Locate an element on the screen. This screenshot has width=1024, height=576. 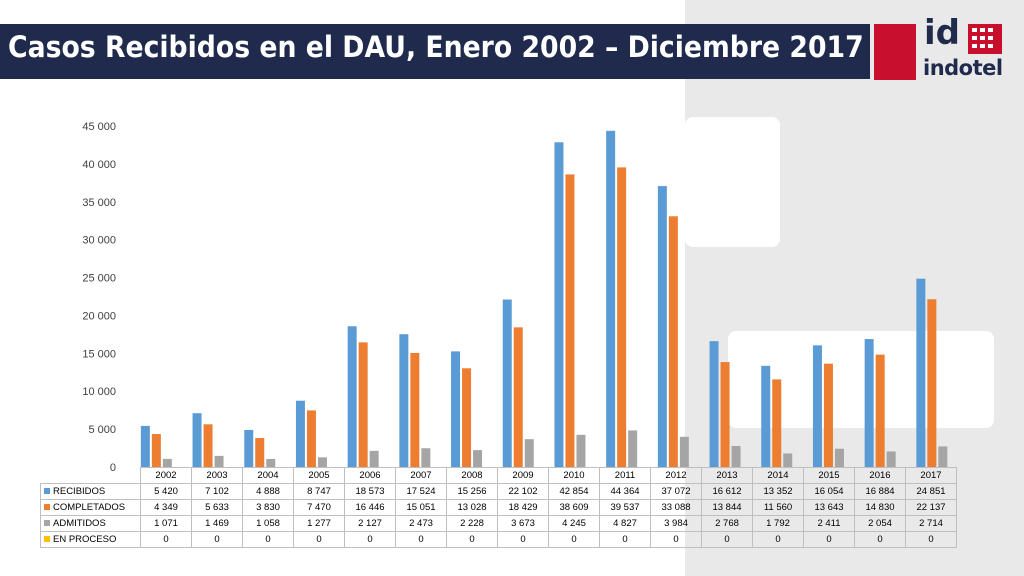
legend-entry: ADMITIDOS is located at coordinates (90, 523).